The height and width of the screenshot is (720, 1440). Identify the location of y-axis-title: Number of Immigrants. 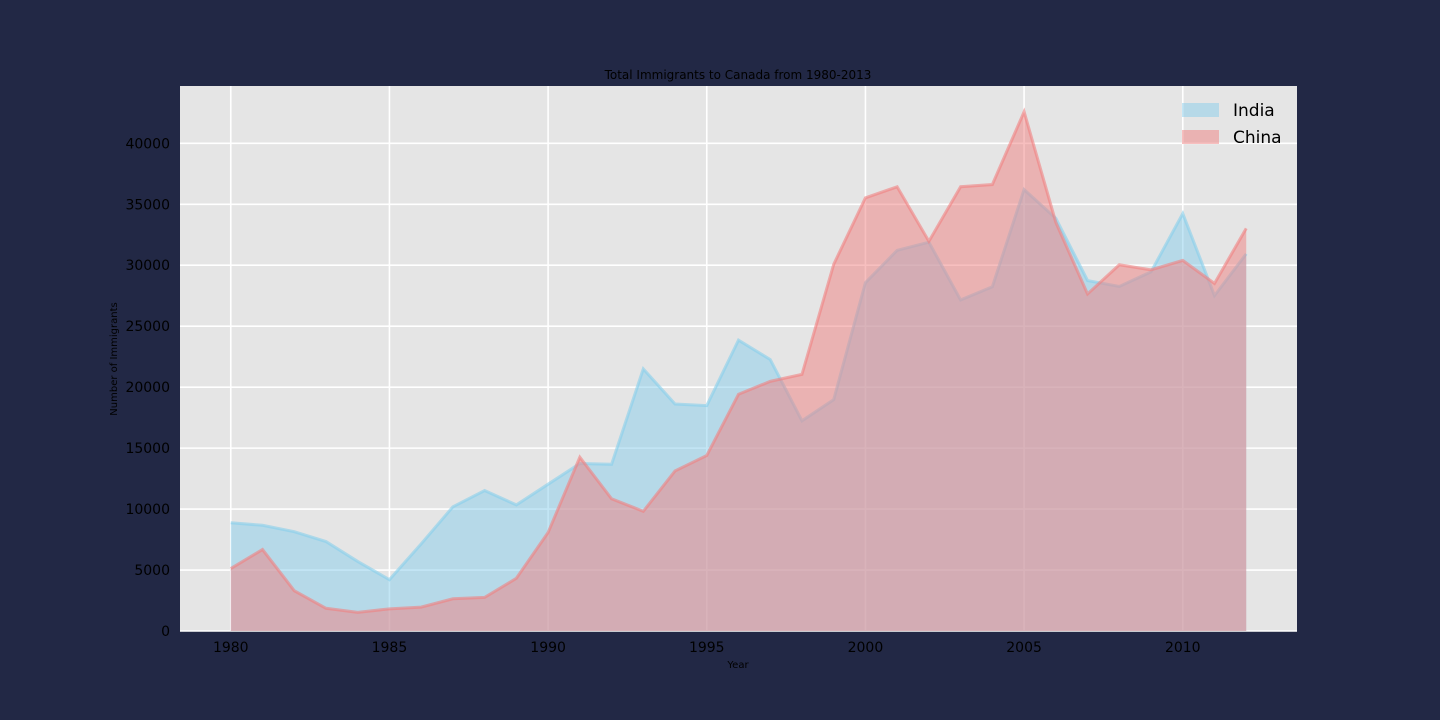
(114, 358).